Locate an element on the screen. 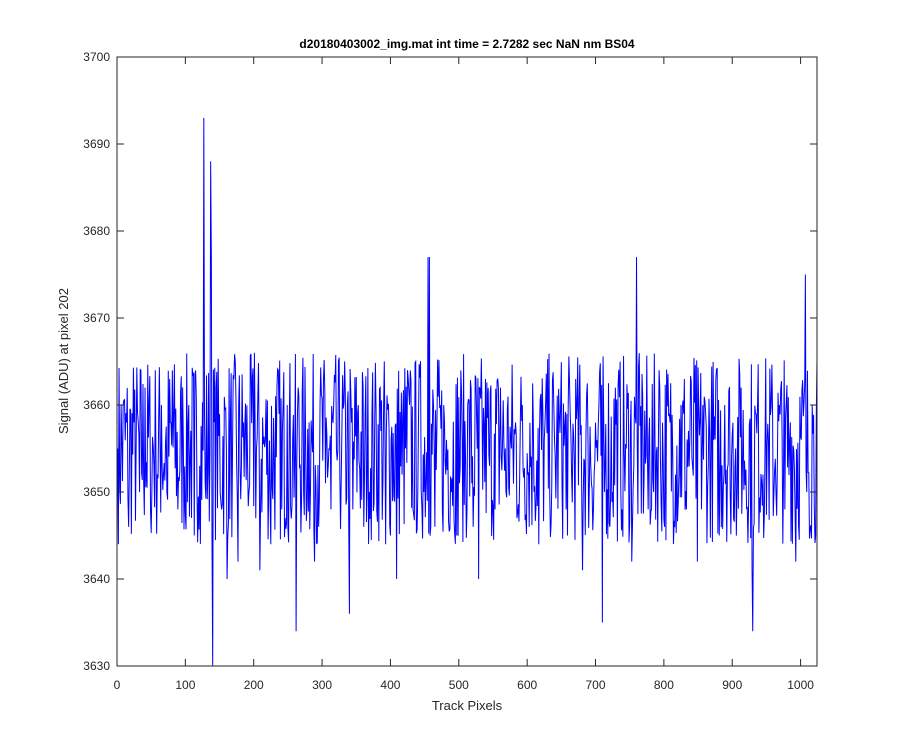 This screenshot has width=900, height=750. y-axis-label: Signal (ADU) at pixel 202 is located at coordinates (63, 361).